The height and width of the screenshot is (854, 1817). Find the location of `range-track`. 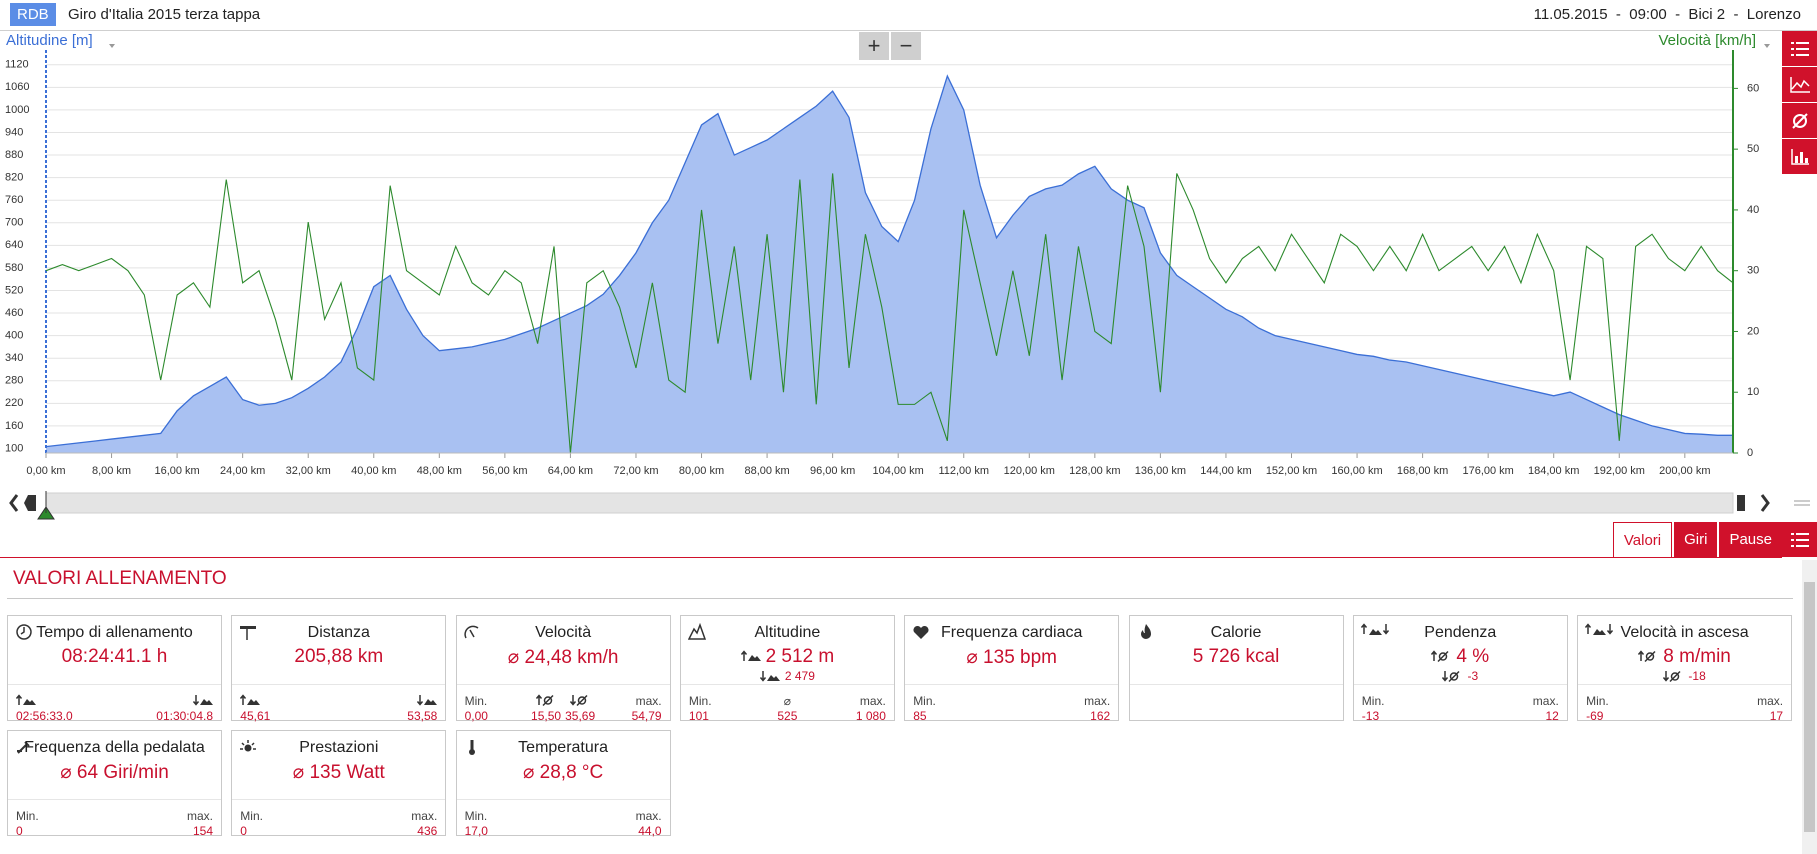

range-track is located at coordinates (889, 503).